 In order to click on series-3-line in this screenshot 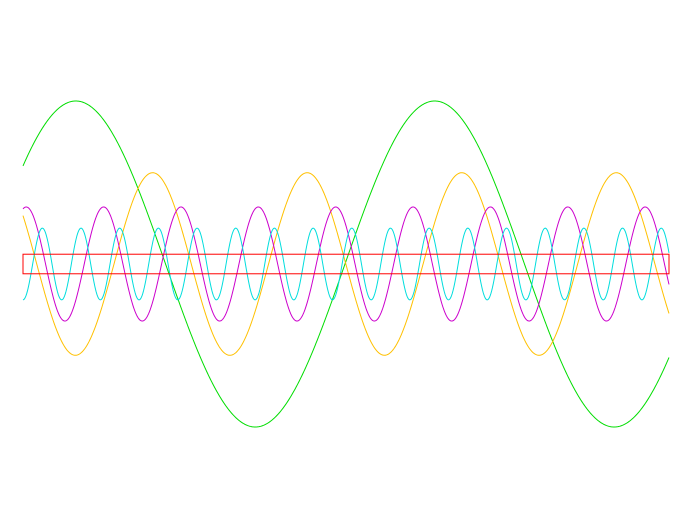, I will do `click(346, 264)`.